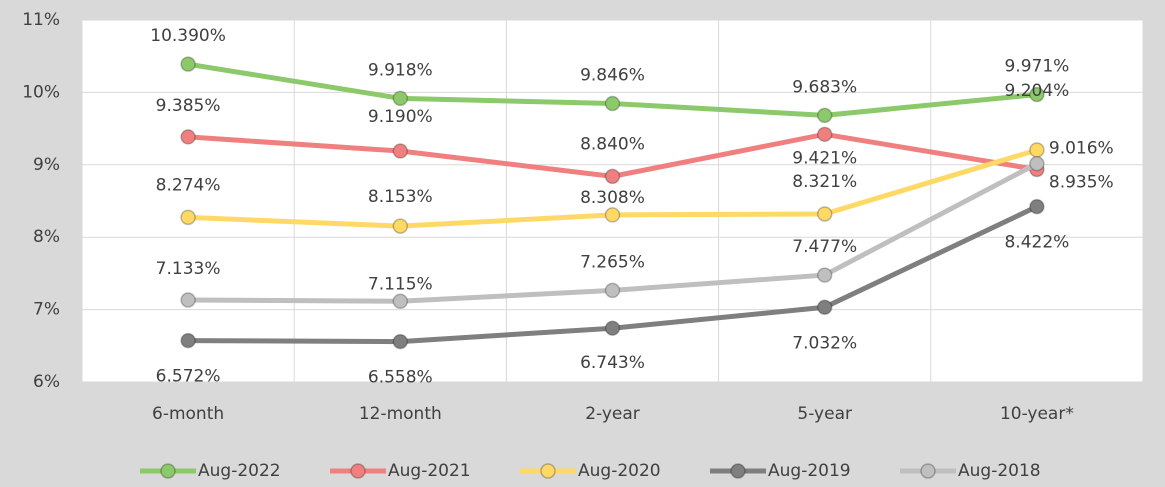 The image size is (1165, 487). What do you see at coordinates (400, 117) in the screenshot?
I see `data-label: 9.190%` at bounding box center [400, 117].